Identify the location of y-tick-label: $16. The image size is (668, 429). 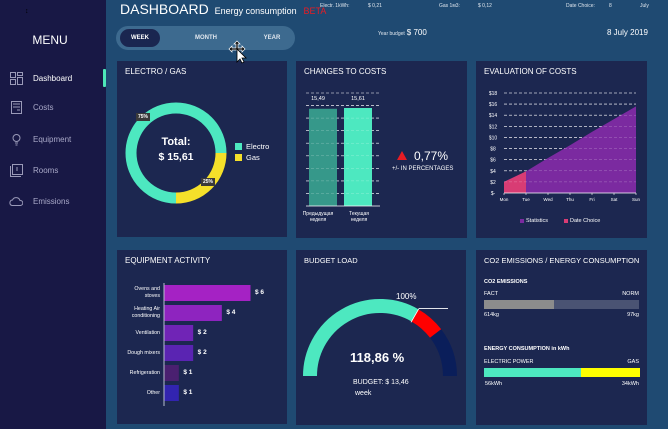
(493, 105).